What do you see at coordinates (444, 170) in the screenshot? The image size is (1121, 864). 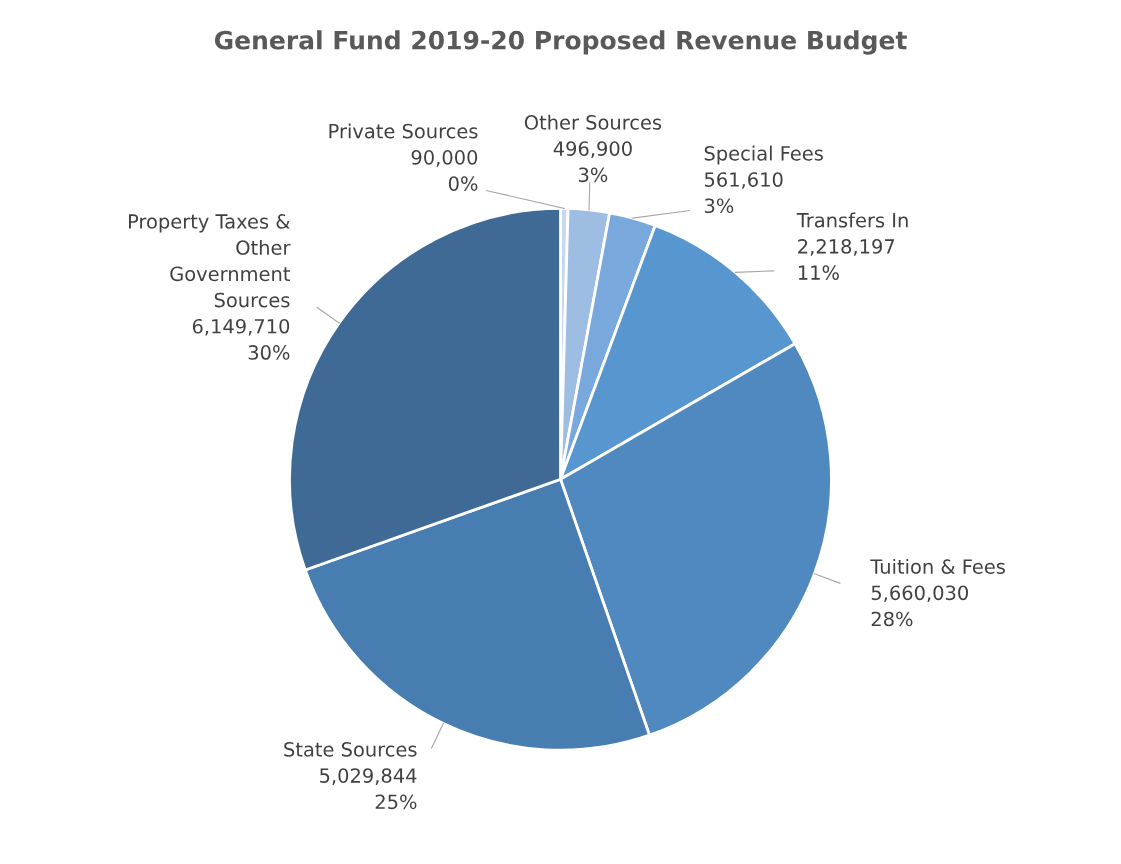 I see `data-label: 90,000 0%` at bounding box center [444, 170].